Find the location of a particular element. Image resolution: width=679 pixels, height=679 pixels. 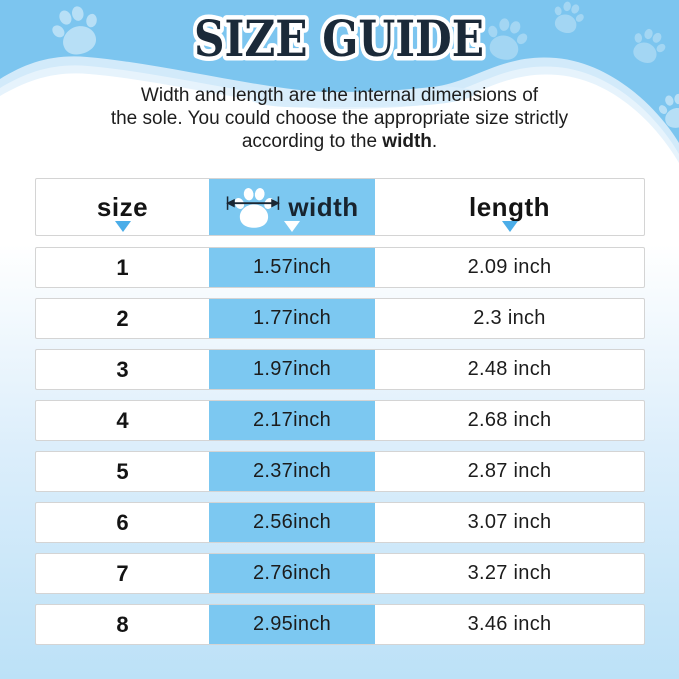

width-cell: 1.77inch is located at coordinates (292, 318).